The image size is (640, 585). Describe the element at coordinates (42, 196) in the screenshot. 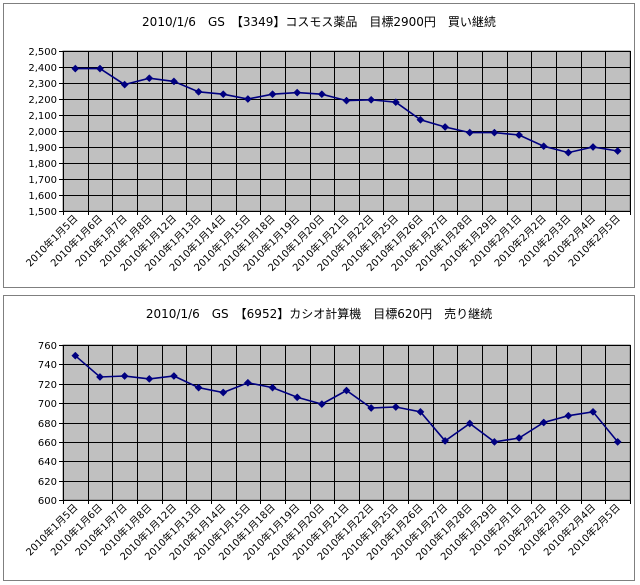

I see `y-tick-label: 1,600` at that location.